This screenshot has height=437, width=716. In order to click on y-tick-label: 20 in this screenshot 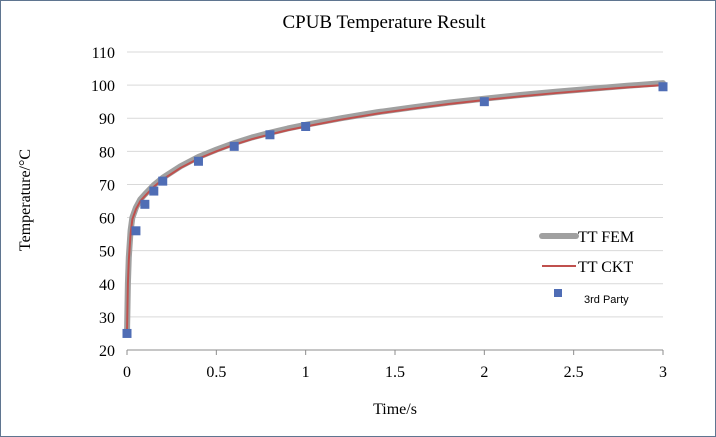, I will do `click(107, 351)`.